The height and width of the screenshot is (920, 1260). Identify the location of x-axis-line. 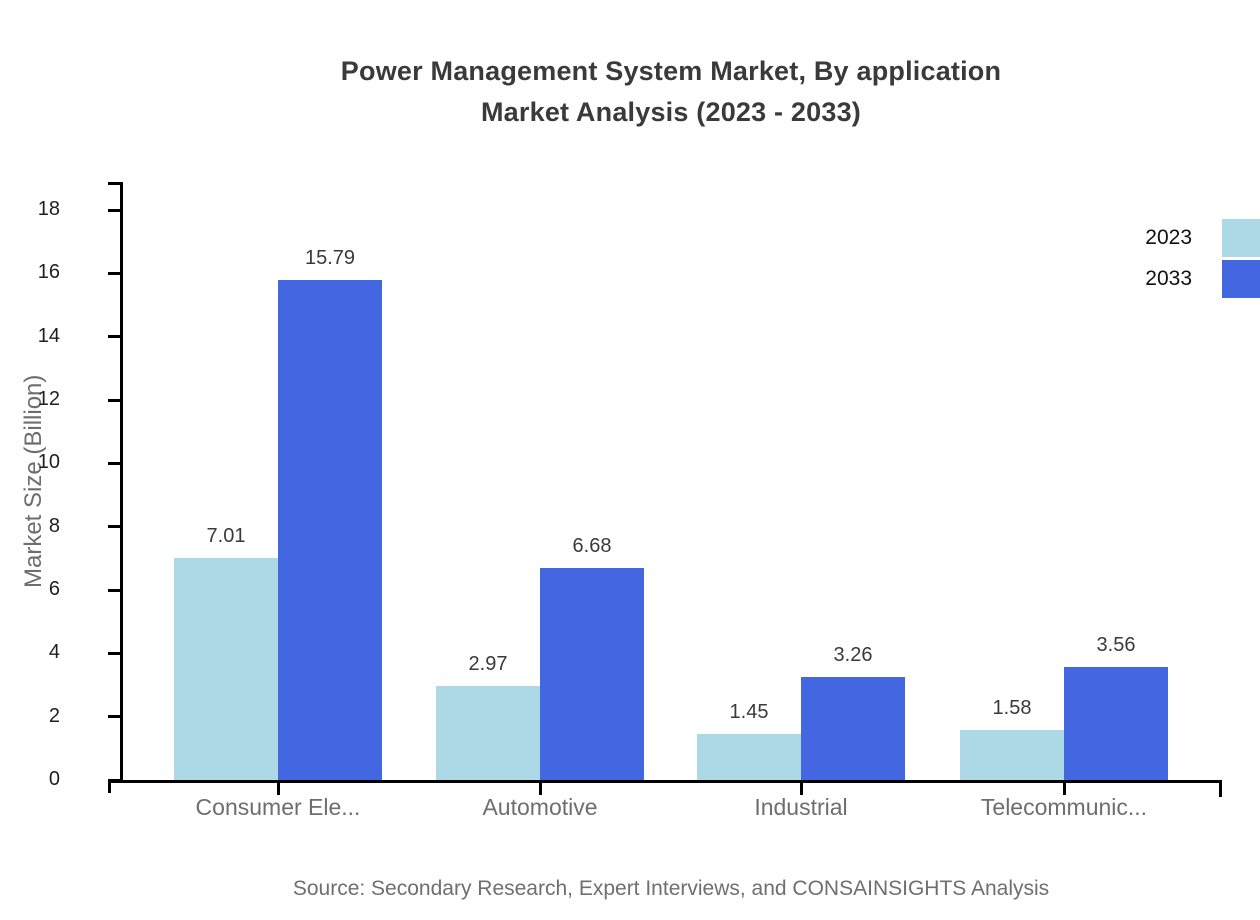
(665, 781).